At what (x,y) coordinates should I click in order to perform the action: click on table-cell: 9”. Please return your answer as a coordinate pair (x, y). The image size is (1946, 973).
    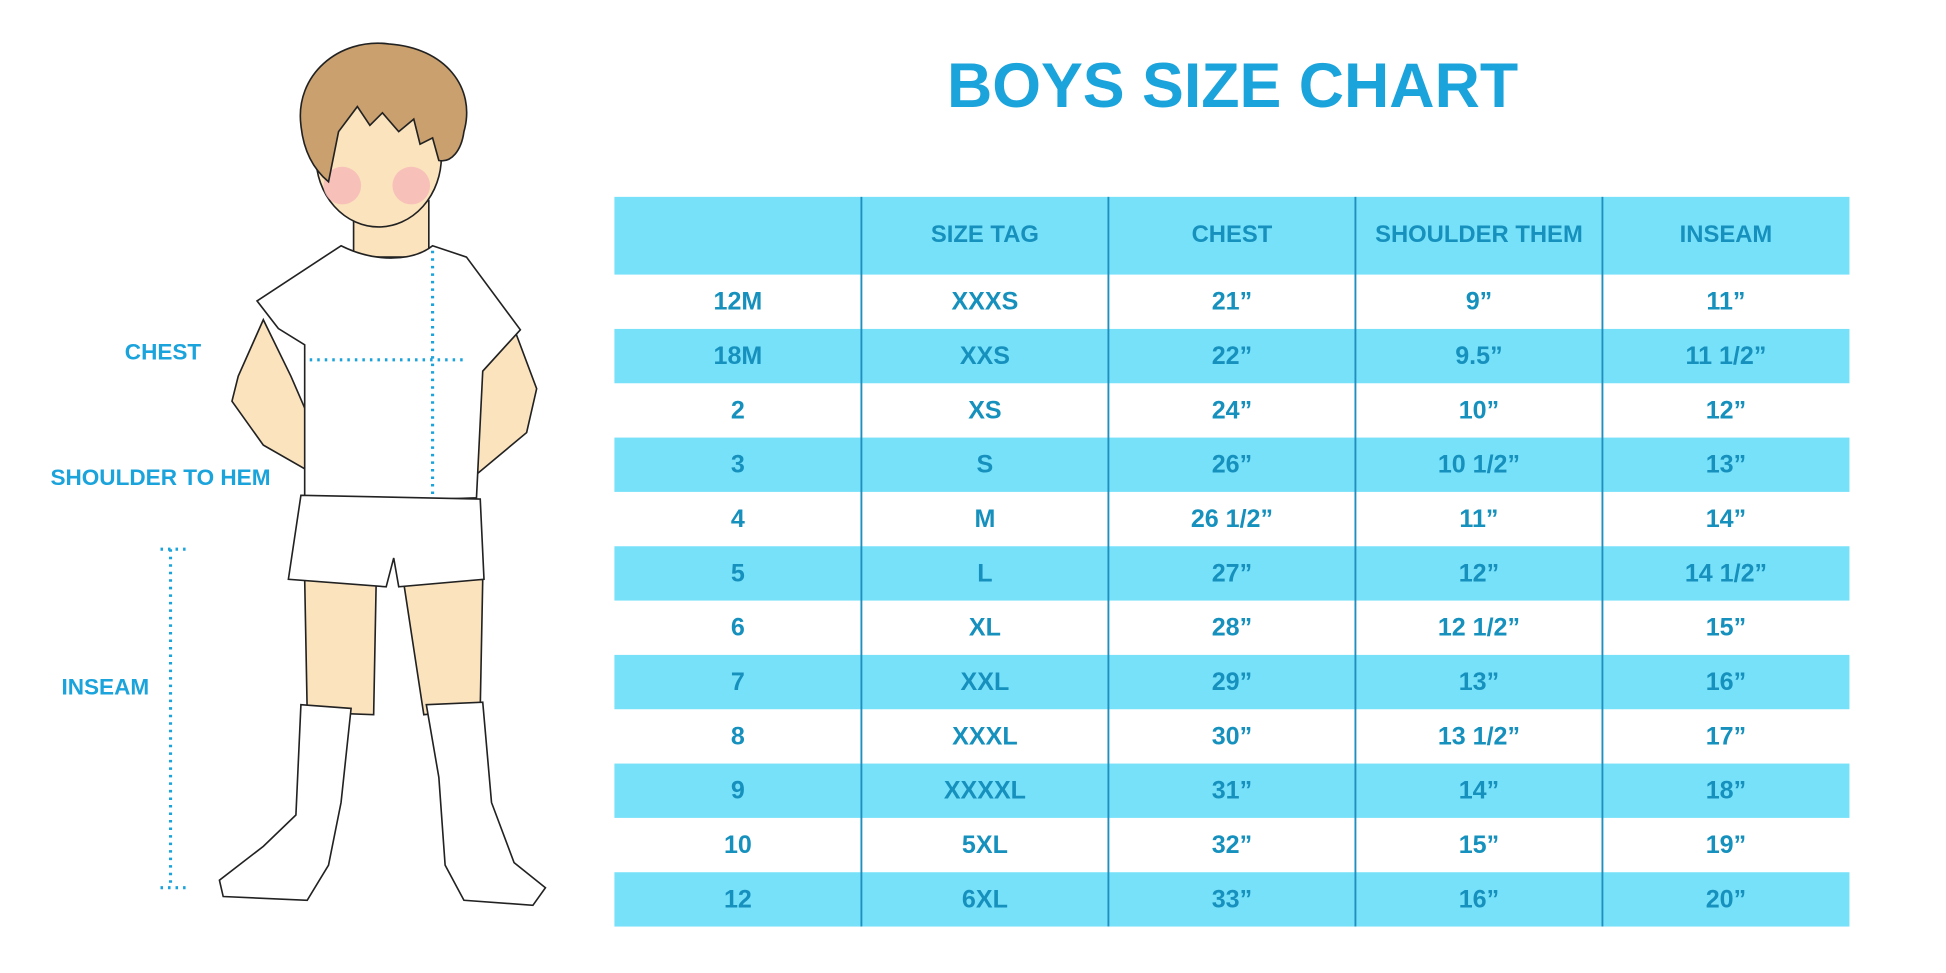
    Looking at the image, I should click on (1479, 302).